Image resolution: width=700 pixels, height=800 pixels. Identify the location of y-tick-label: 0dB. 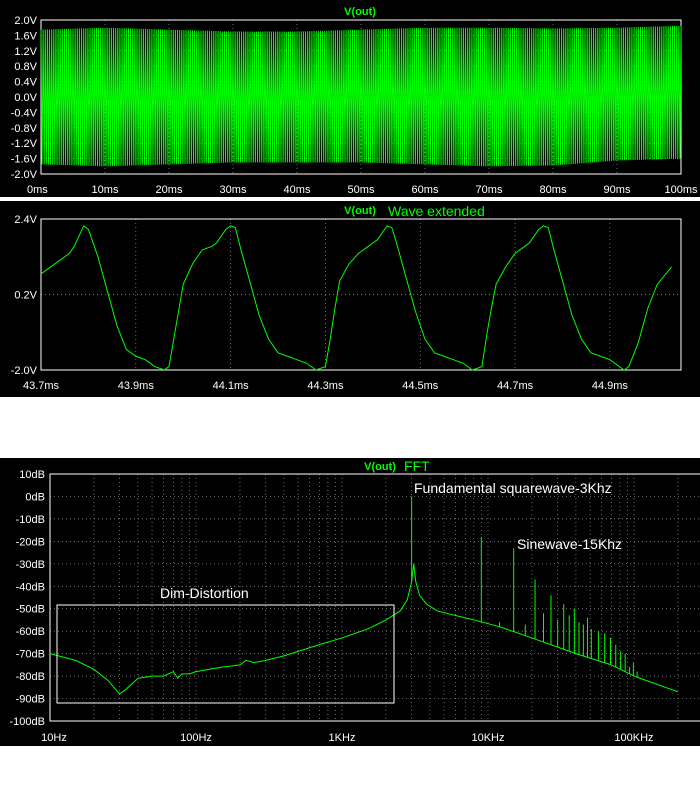
(35, 497).